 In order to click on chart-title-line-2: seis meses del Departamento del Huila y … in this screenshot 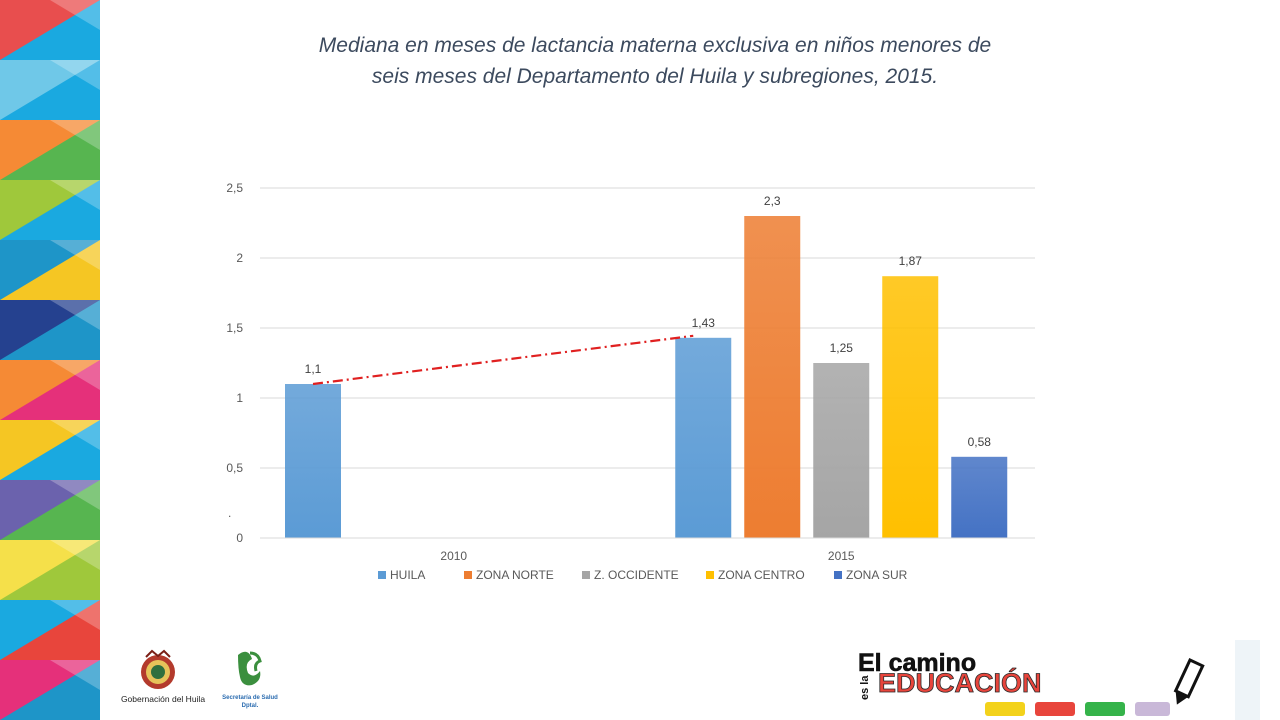, I will do `click(655, 76)`.